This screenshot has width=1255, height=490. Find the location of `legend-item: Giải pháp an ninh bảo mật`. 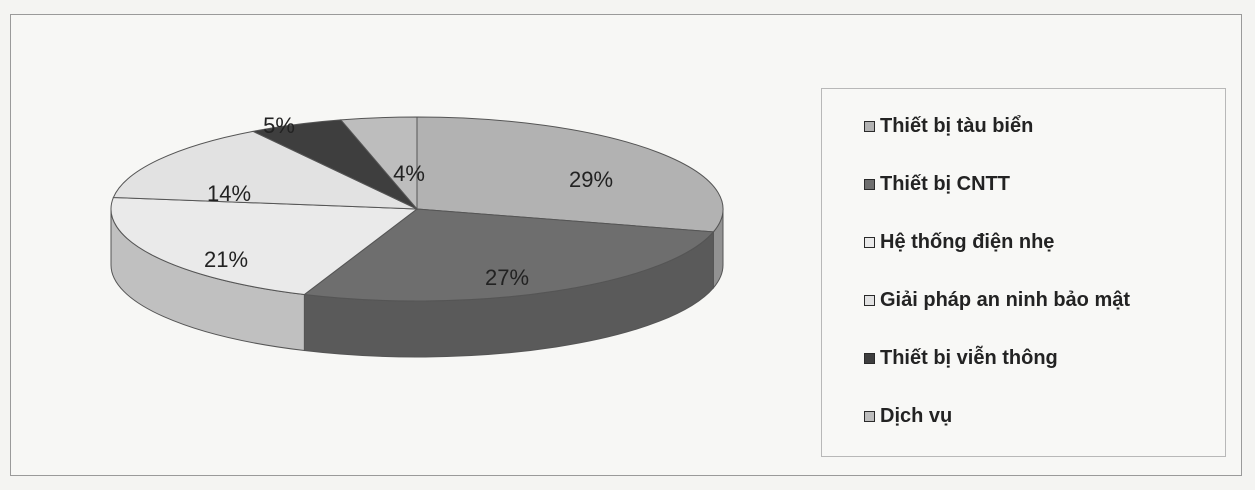

legend-item: Giải pháp an ninh bảo mật is located at coordinates (997, 300).